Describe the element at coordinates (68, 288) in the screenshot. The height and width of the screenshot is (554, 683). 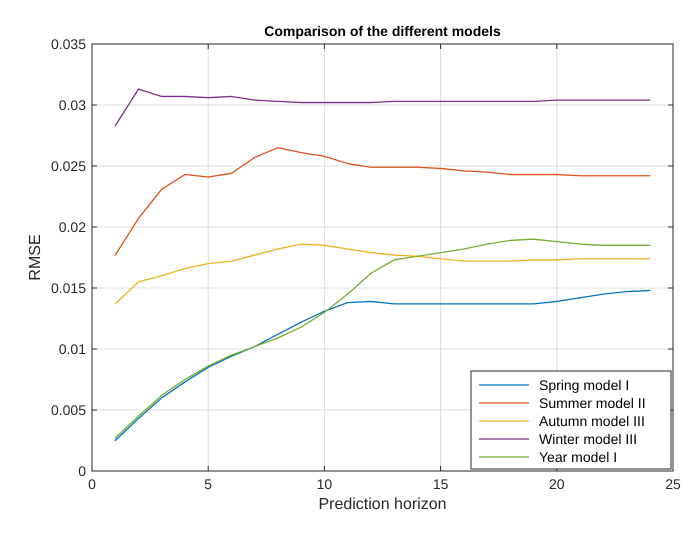
I see `y-tick-label: 0.015` at that location.